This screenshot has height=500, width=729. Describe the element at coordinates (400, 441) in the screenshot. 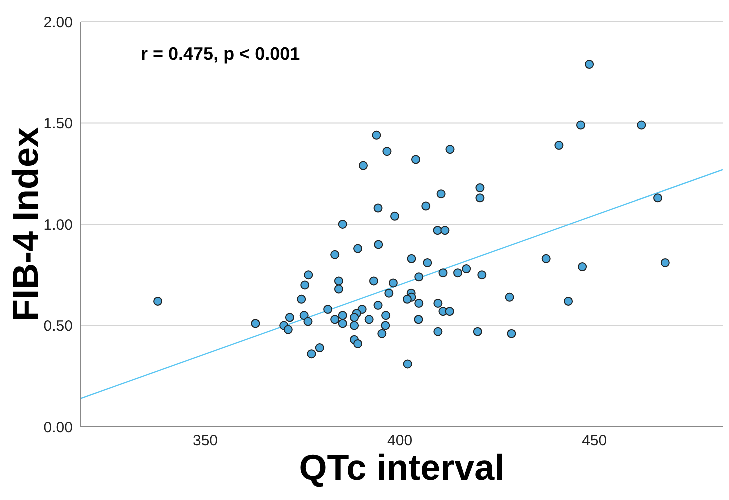

I see `x-tick-label: 400` at that location.